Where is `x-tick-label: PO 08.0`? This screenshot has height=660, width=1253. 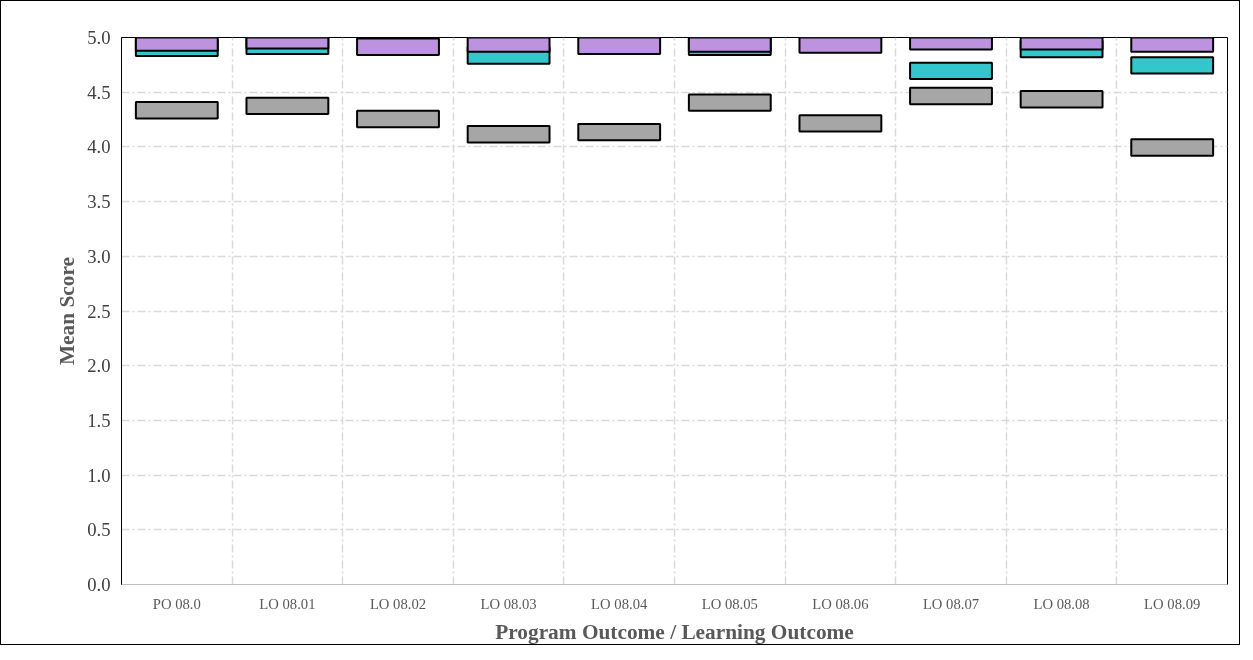
x-tick-label: PO 08.0 is located at coordinates (176, 603).